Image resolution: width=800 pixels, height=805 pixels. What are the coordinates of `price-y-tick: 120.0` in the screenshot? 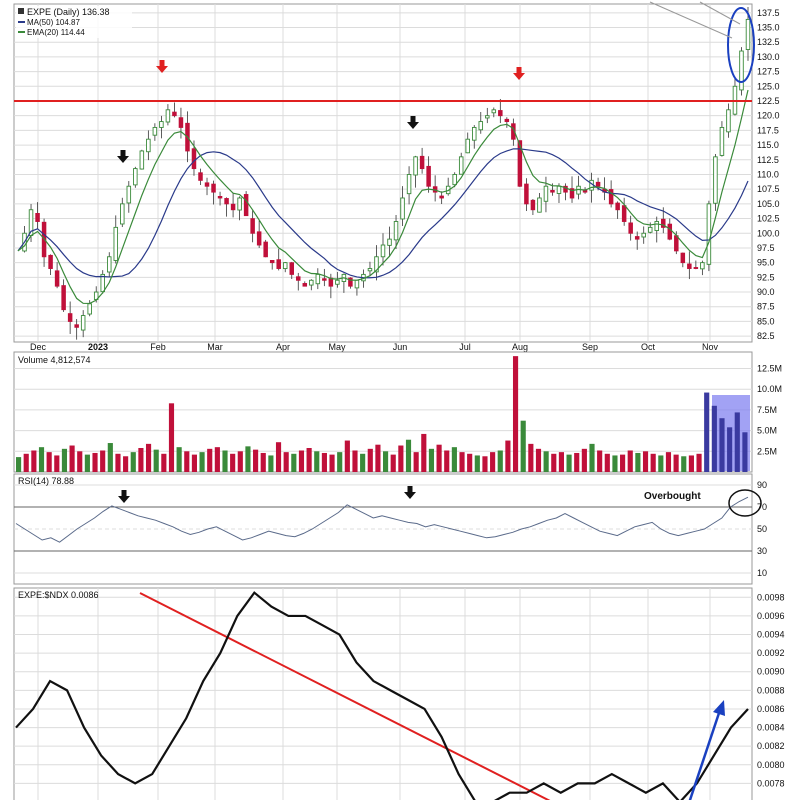 It's located at (768, 116).